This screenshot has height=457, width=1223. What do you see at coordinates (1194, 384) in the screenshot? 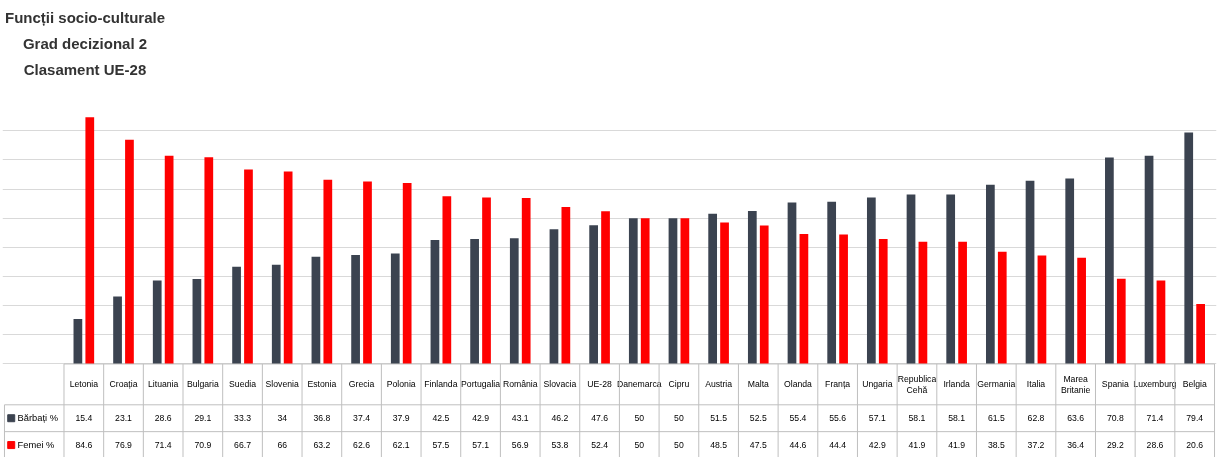
I see `x-tick-label: Belgia` at bounding box center [1194, 384].